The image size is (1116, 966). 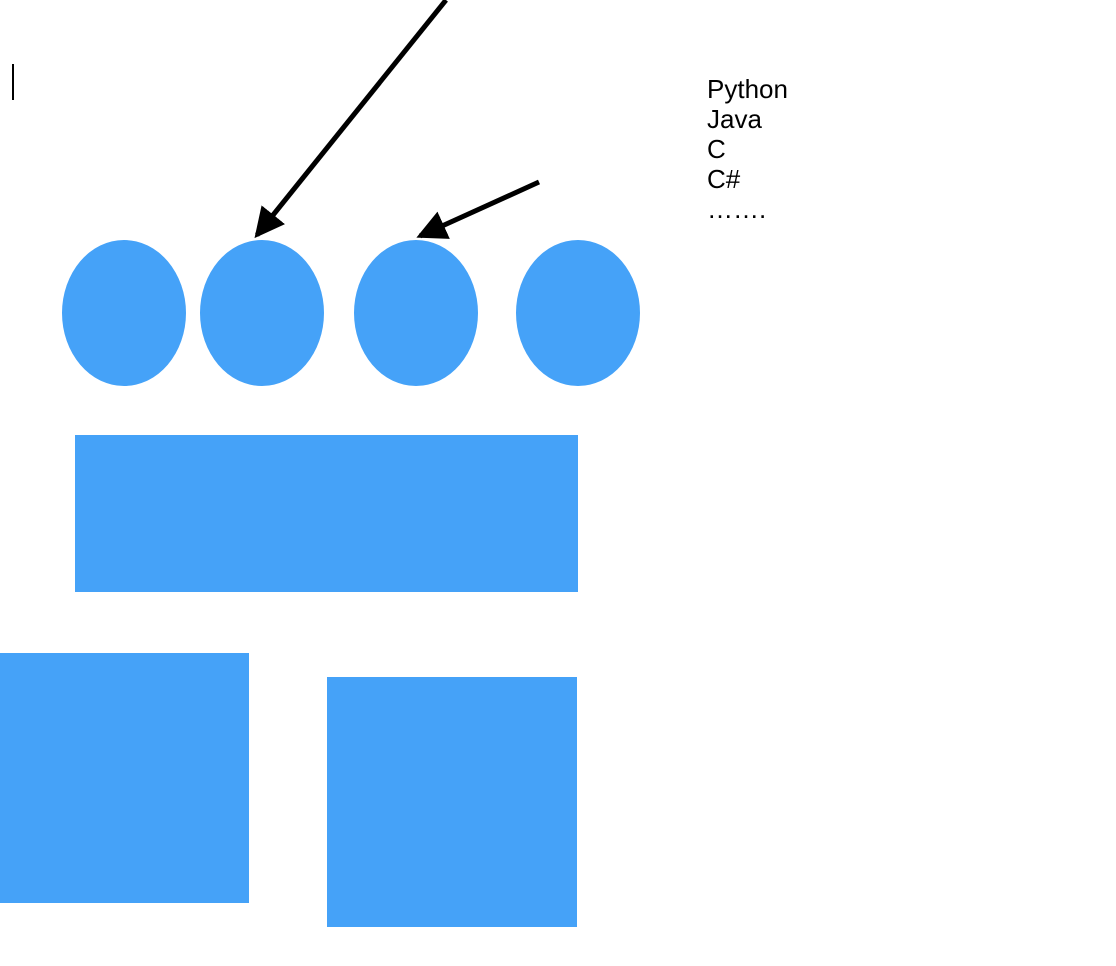 I want to click on language-list: Python Java C C# ……., so click(x=747, y=149).